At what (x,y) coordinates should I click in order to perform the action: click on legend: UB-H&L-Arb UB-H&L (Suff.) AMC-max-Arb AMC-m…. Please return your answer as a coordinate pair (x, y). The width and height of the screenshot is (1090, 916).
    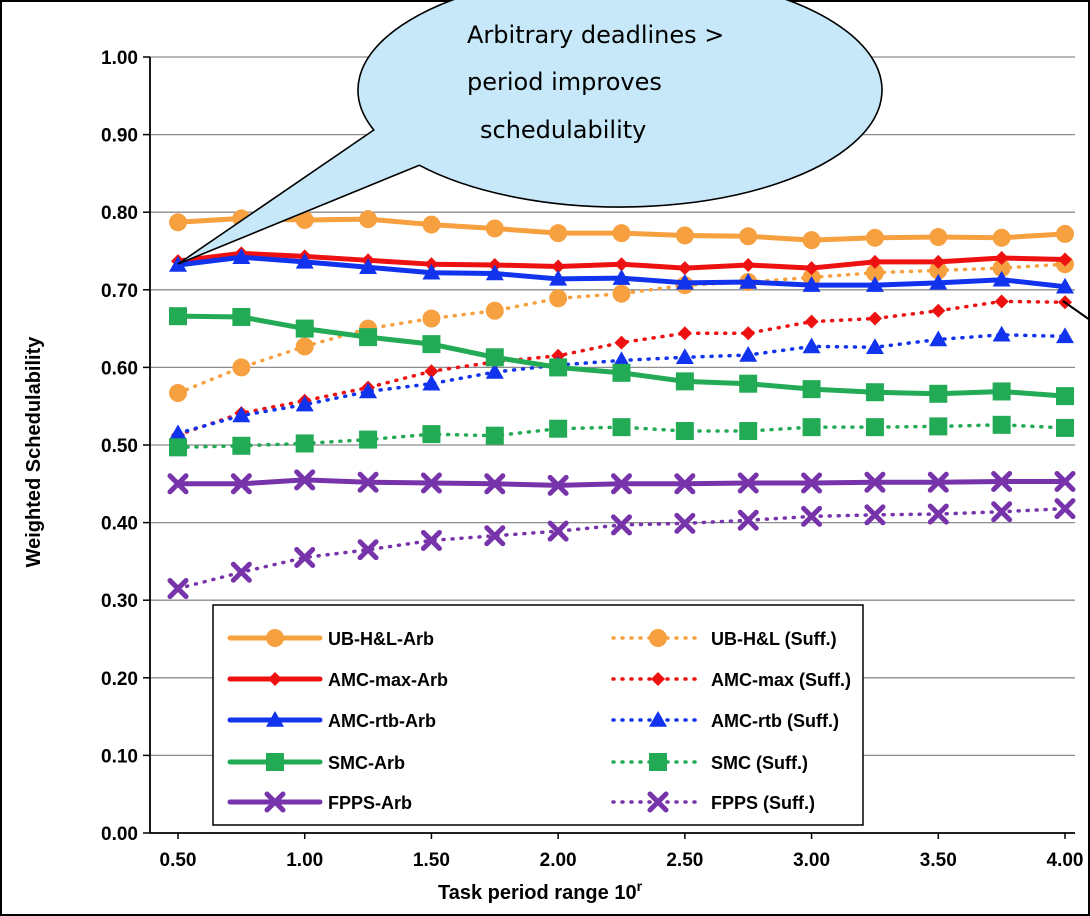
    Looking at the image, I should click on (538, 715).